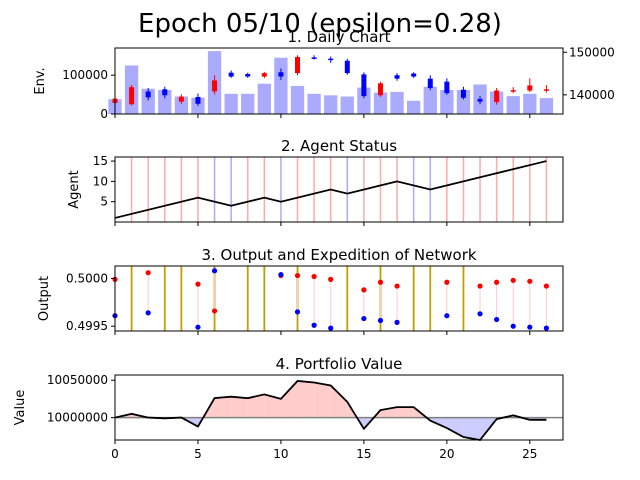 The width and height of the screenshot is (640, 480). Describe the element at coordinates (115, 454) in the screenshot. I see `panel-4-xtick-label: 0` at that location.